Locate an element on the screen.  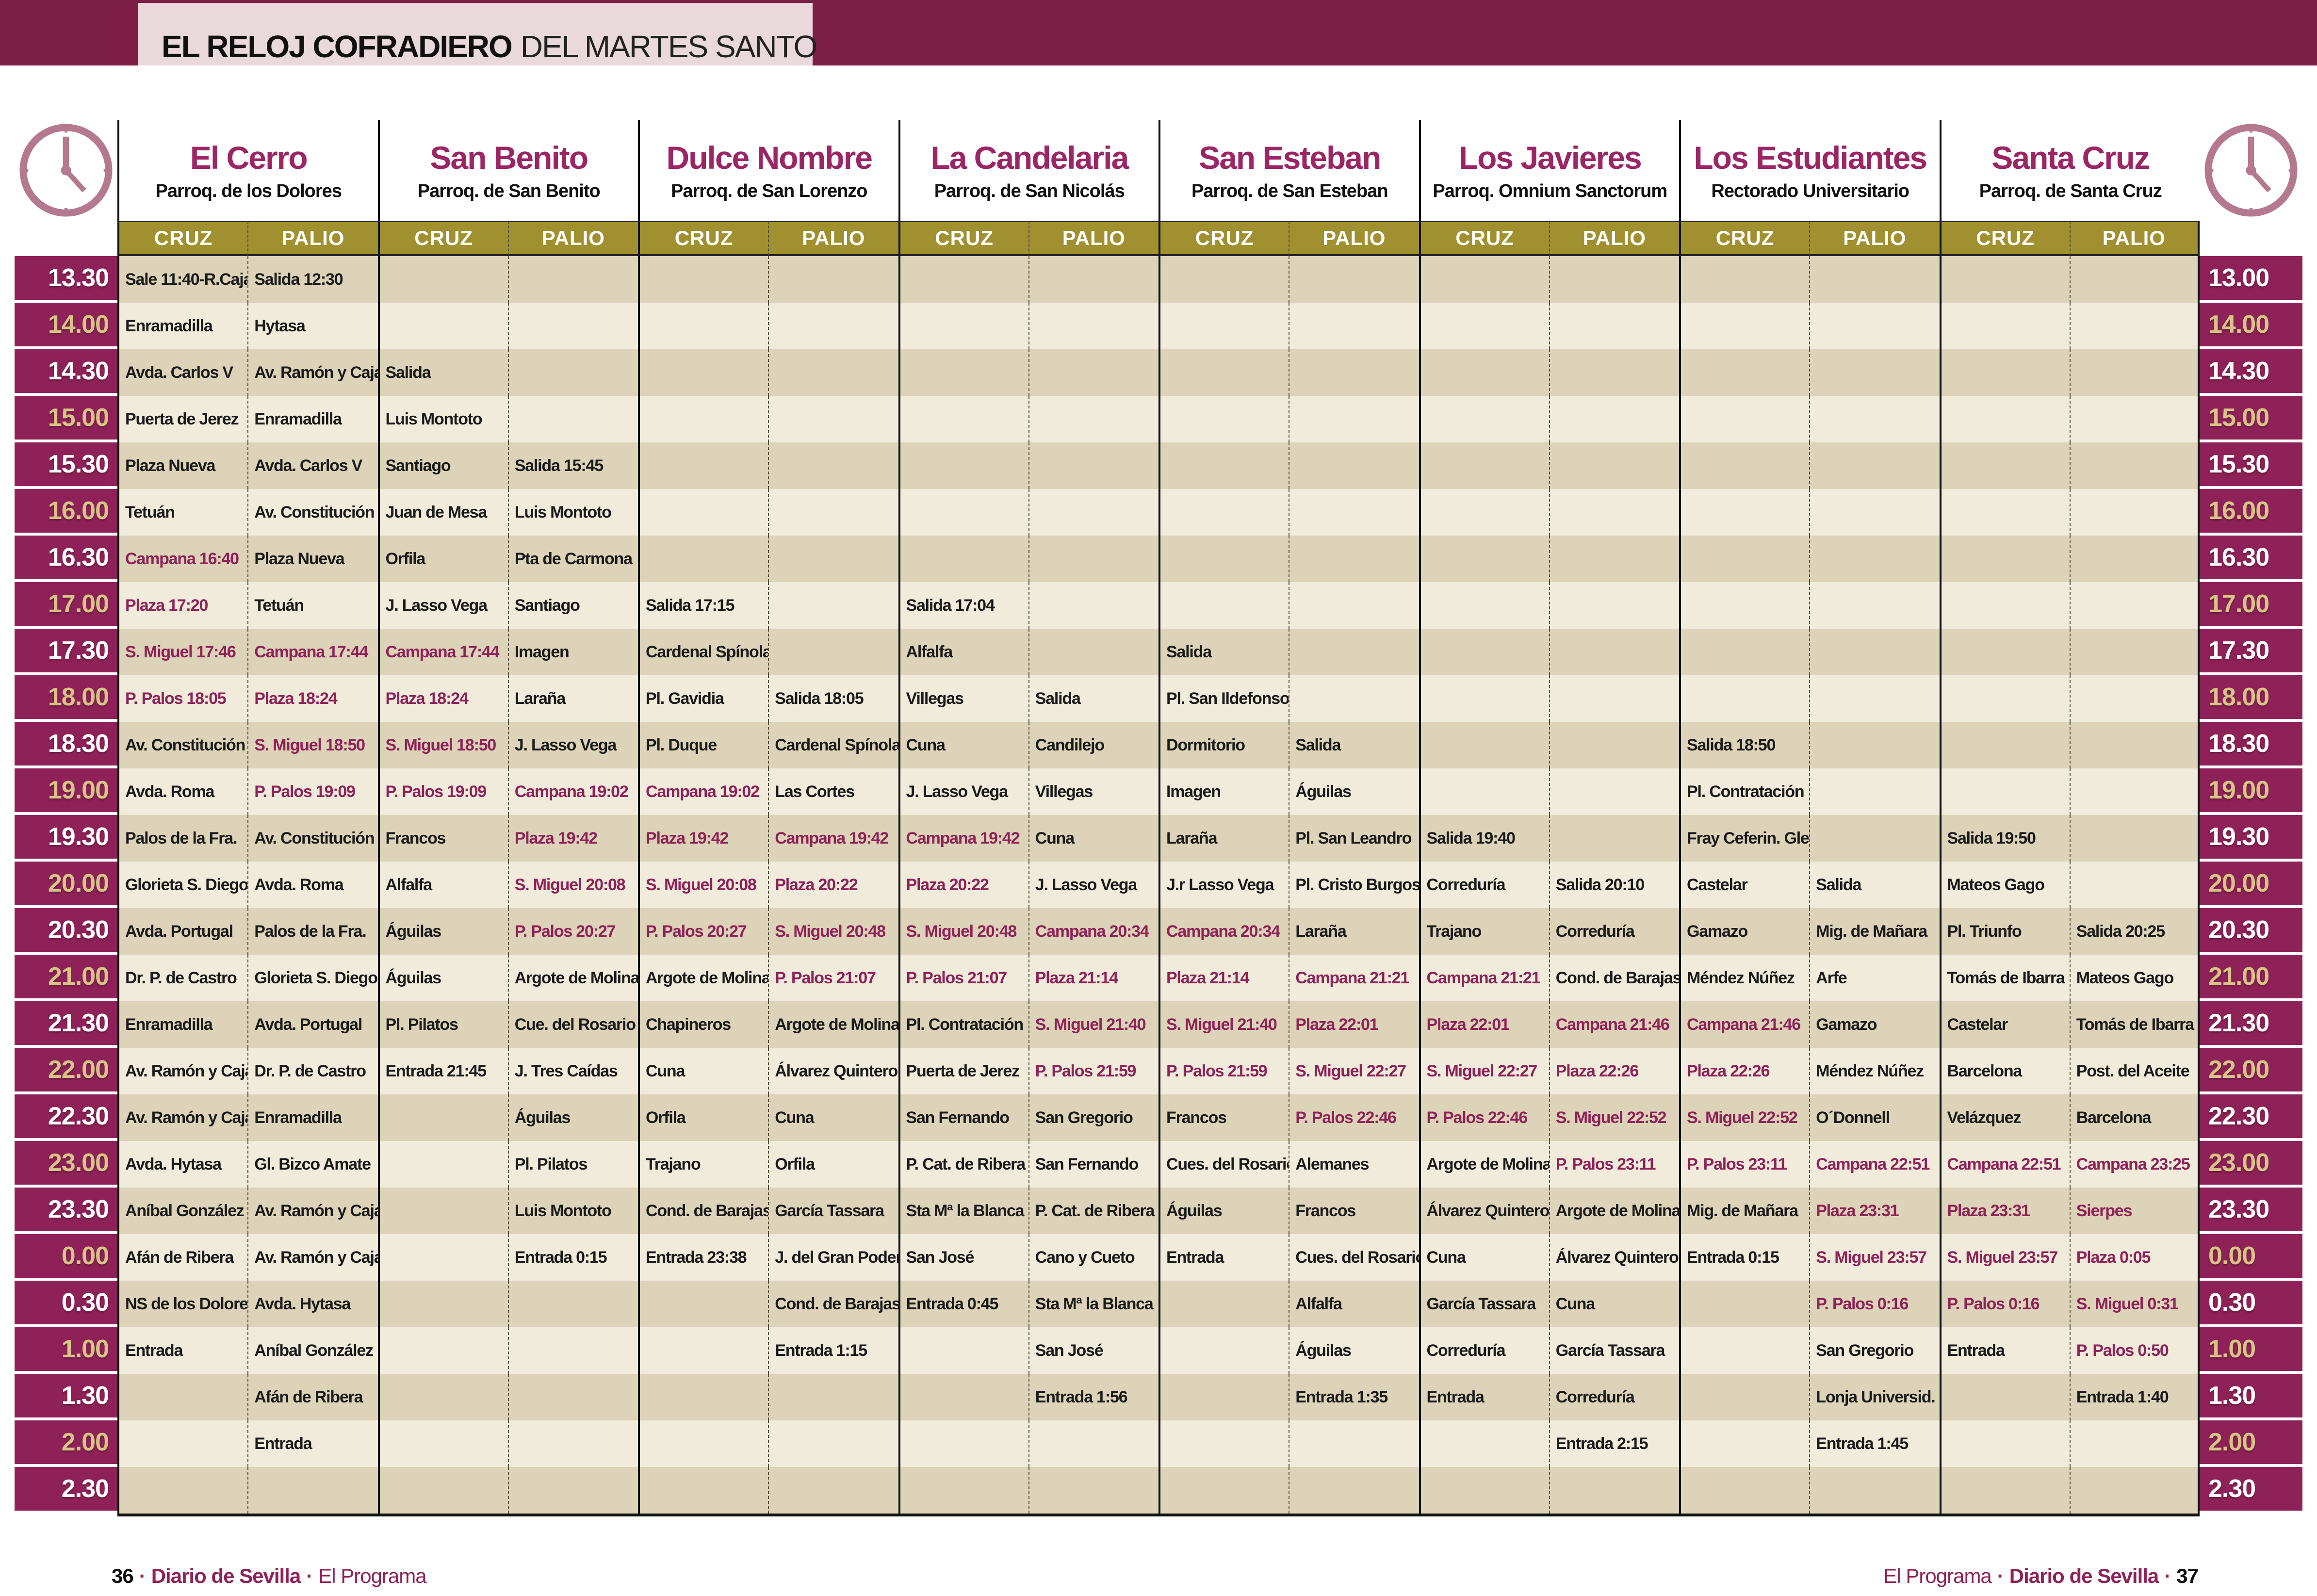
cell: Lonja Universid. is located at coordinates (1874, 1397).